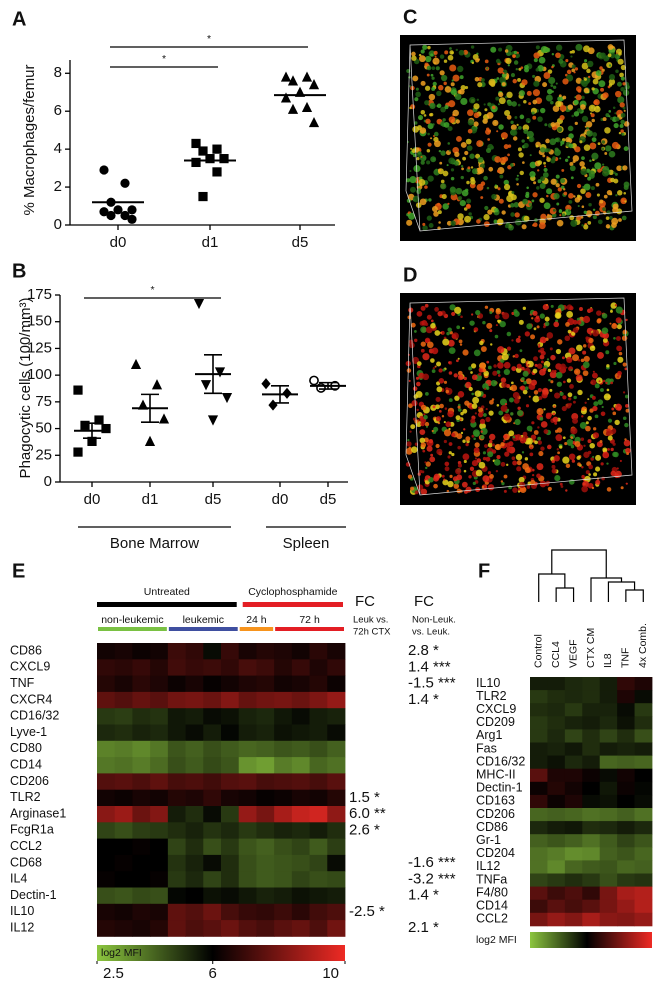 The height and width of the screenshot is (984, 659). I want to click on annotation-subtitle: Non-Leuk., so click(434, 620).